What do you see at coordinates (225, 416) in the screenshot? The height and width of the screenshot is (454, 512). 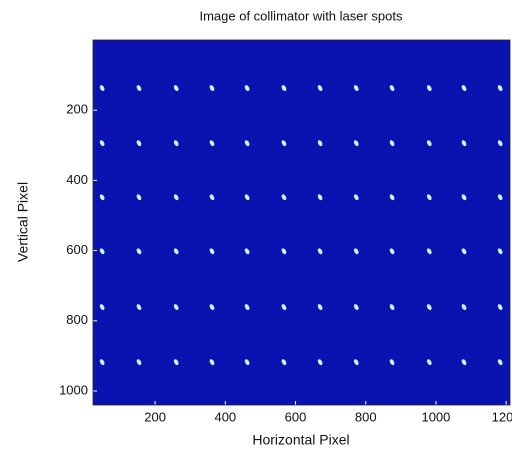 I see `x-tick-label: 400` at bounding box center [225, 416].